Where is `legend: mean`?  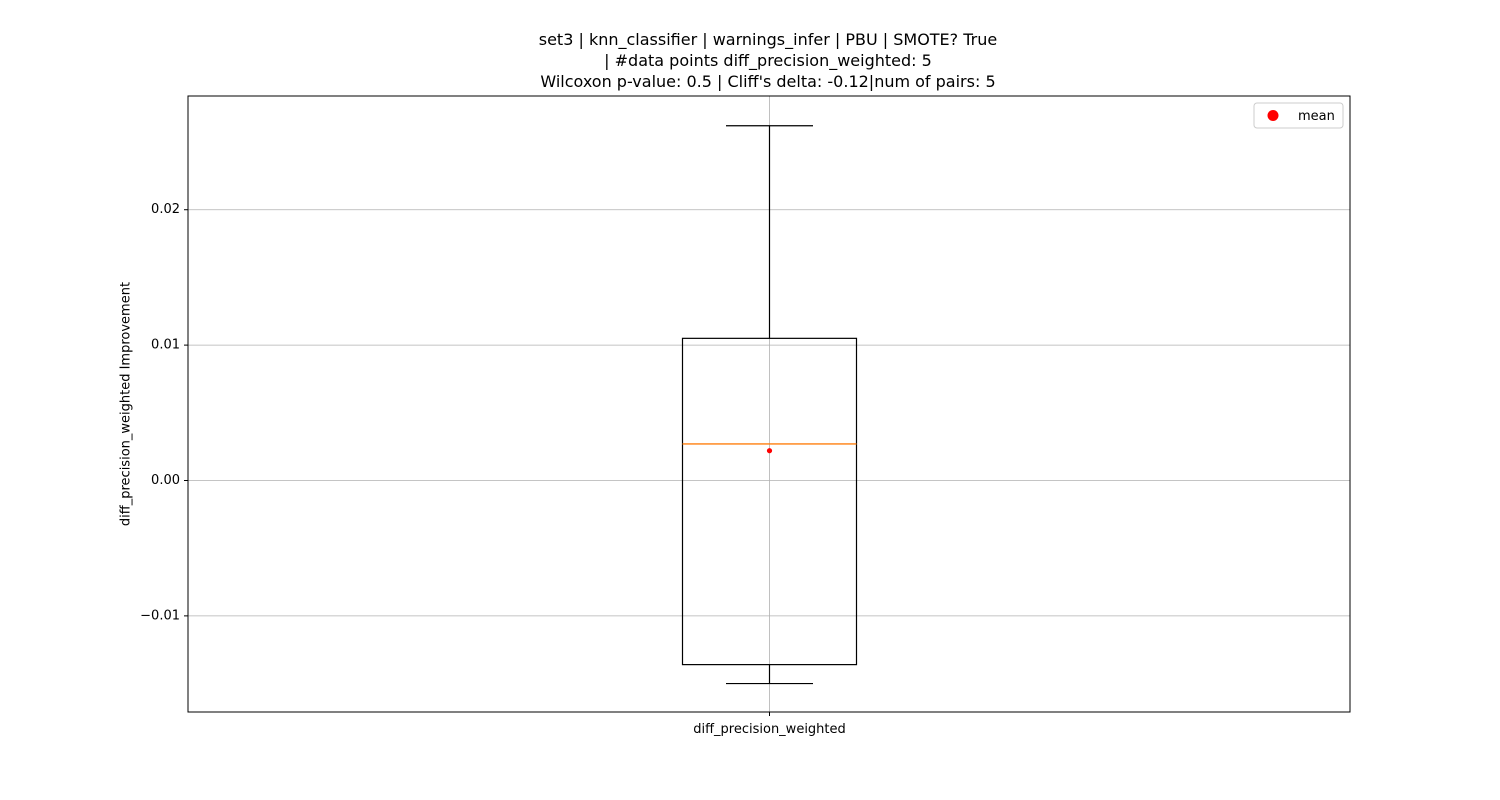
legend: mean is located at coordinates (1298, 115).